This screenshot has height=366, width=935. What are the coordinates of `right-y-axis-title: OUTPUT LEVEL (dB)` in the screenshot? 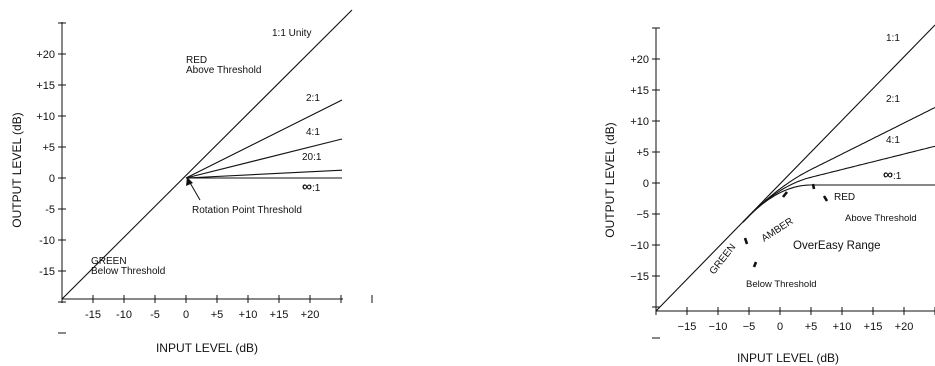 It's located at (610, 179).